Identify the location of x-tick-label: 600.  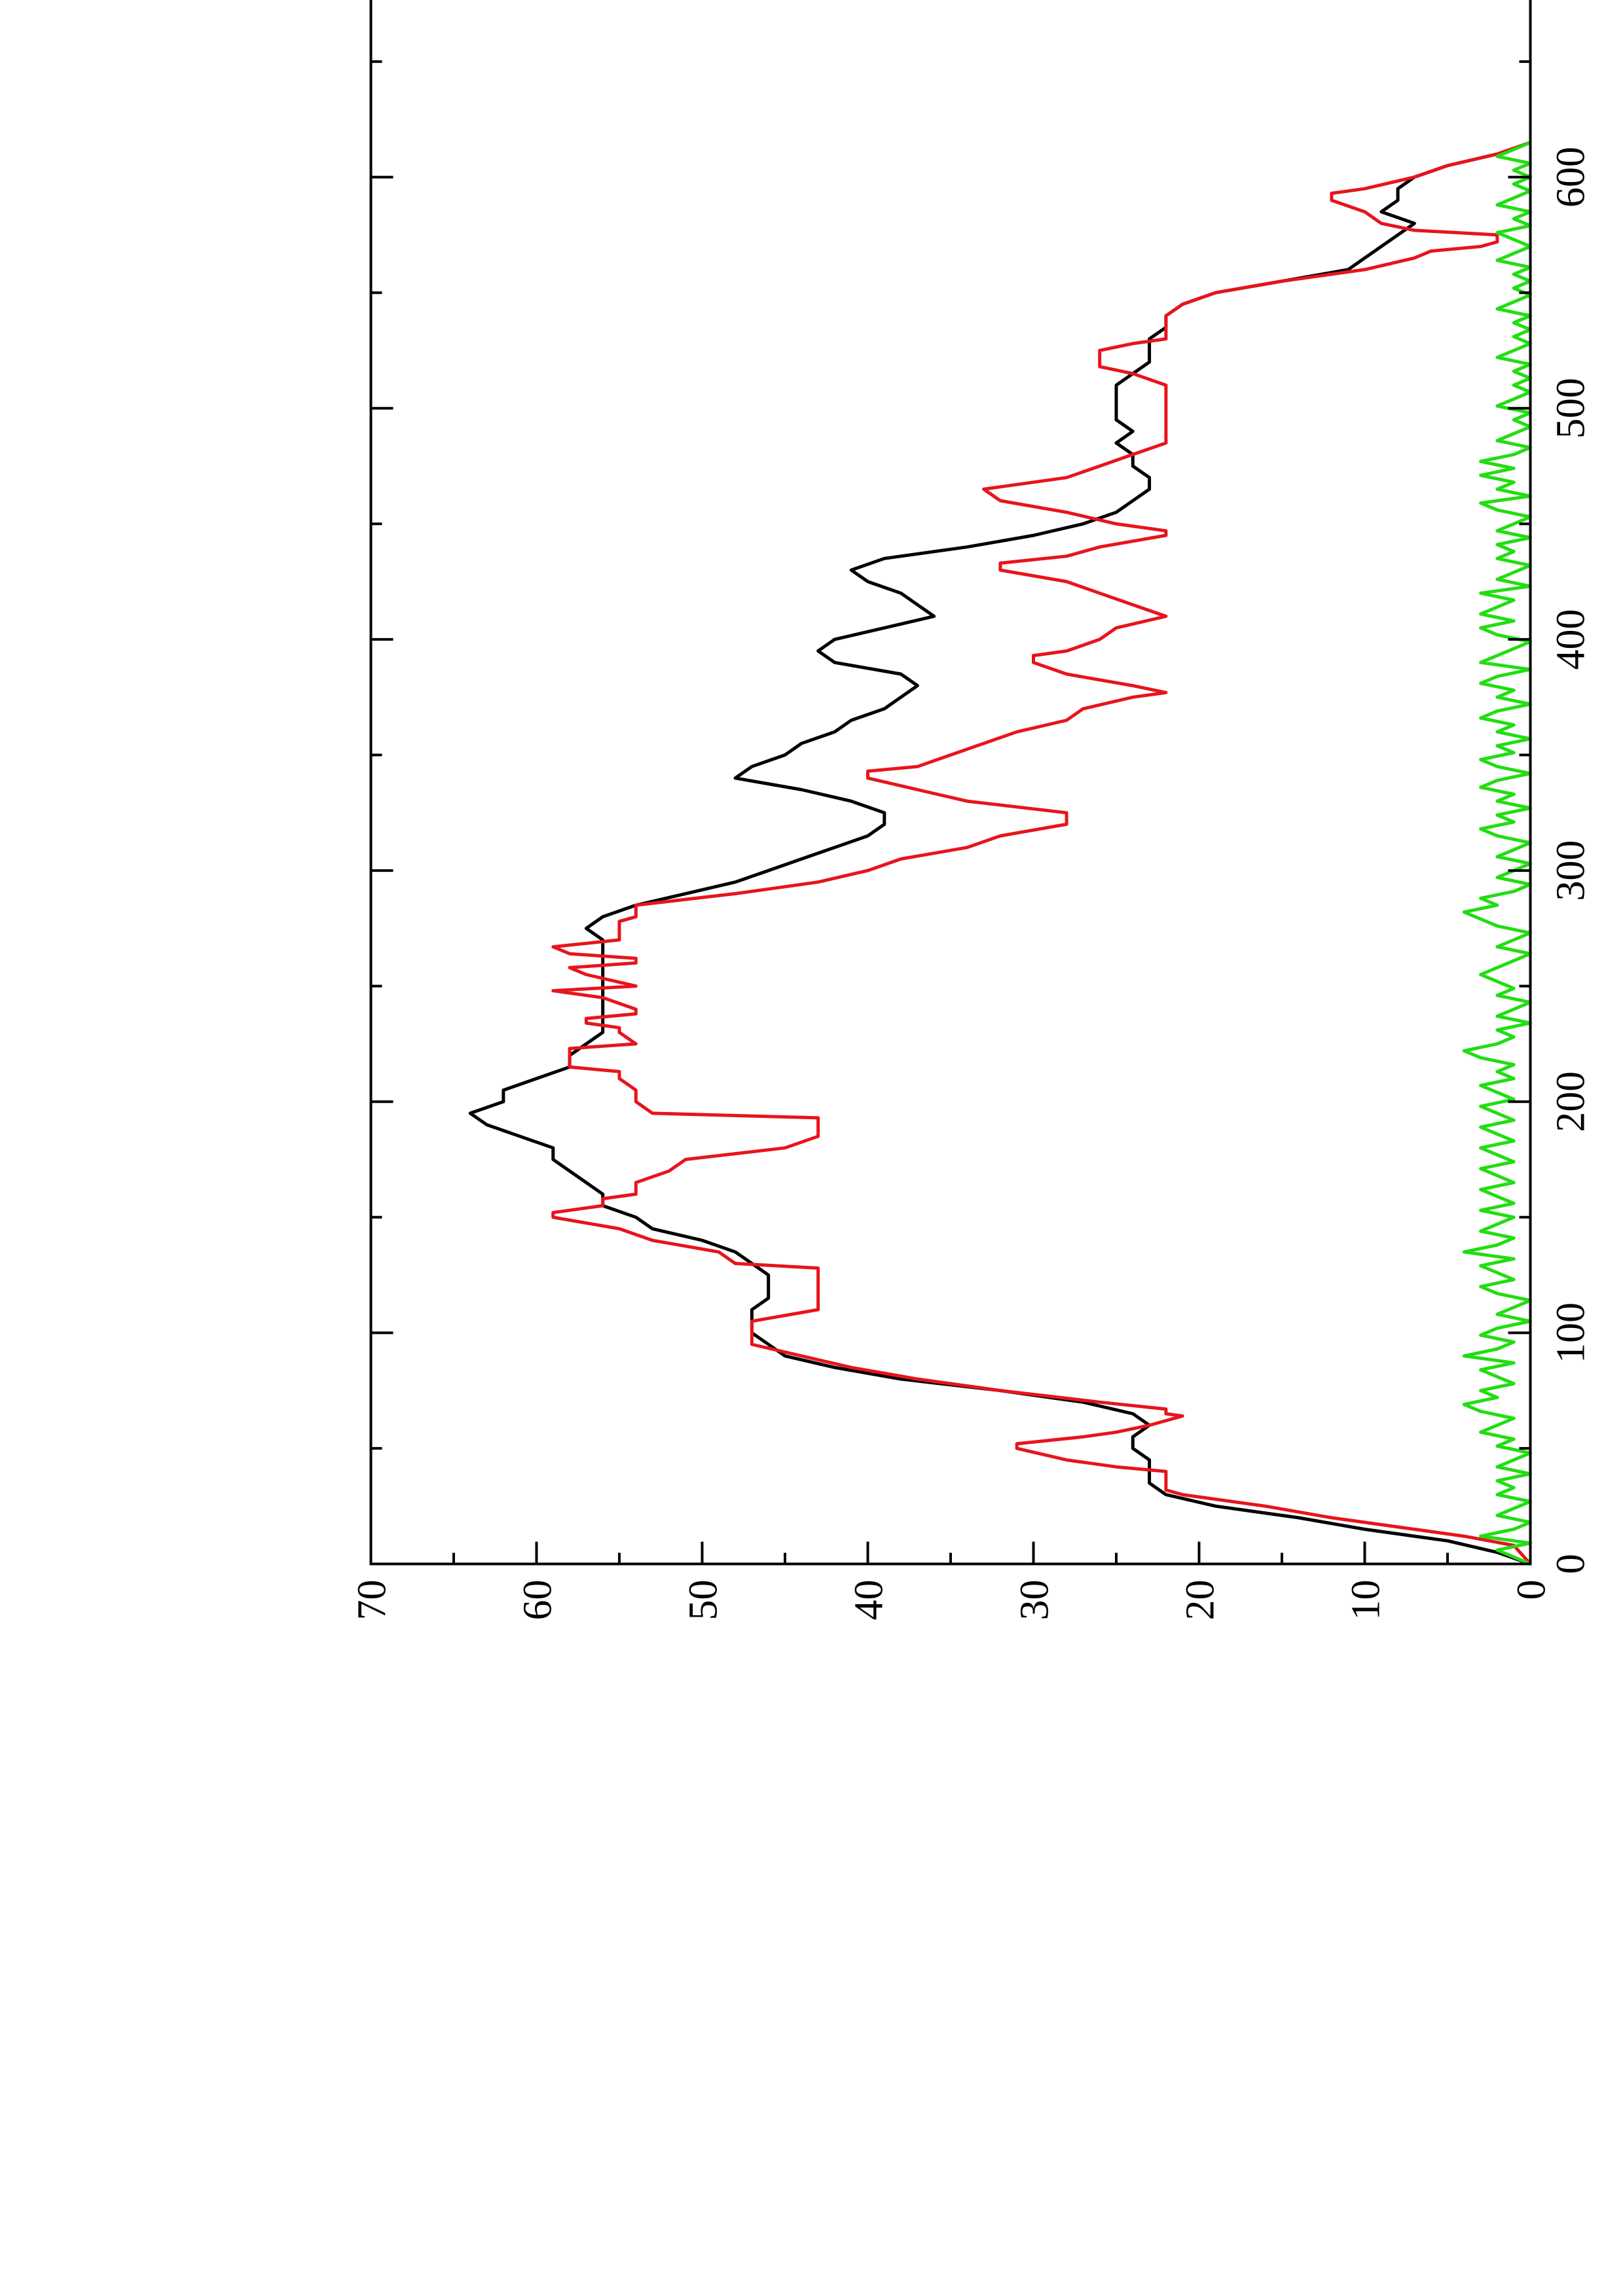
(1571, 177).